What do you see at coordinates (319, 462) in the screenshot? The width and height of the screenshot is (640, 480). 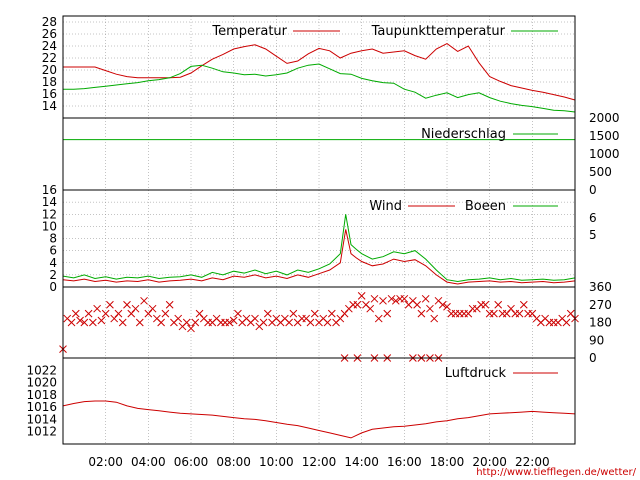 I see `x-tick-label: 12:00` at bounding box center [319, 462].